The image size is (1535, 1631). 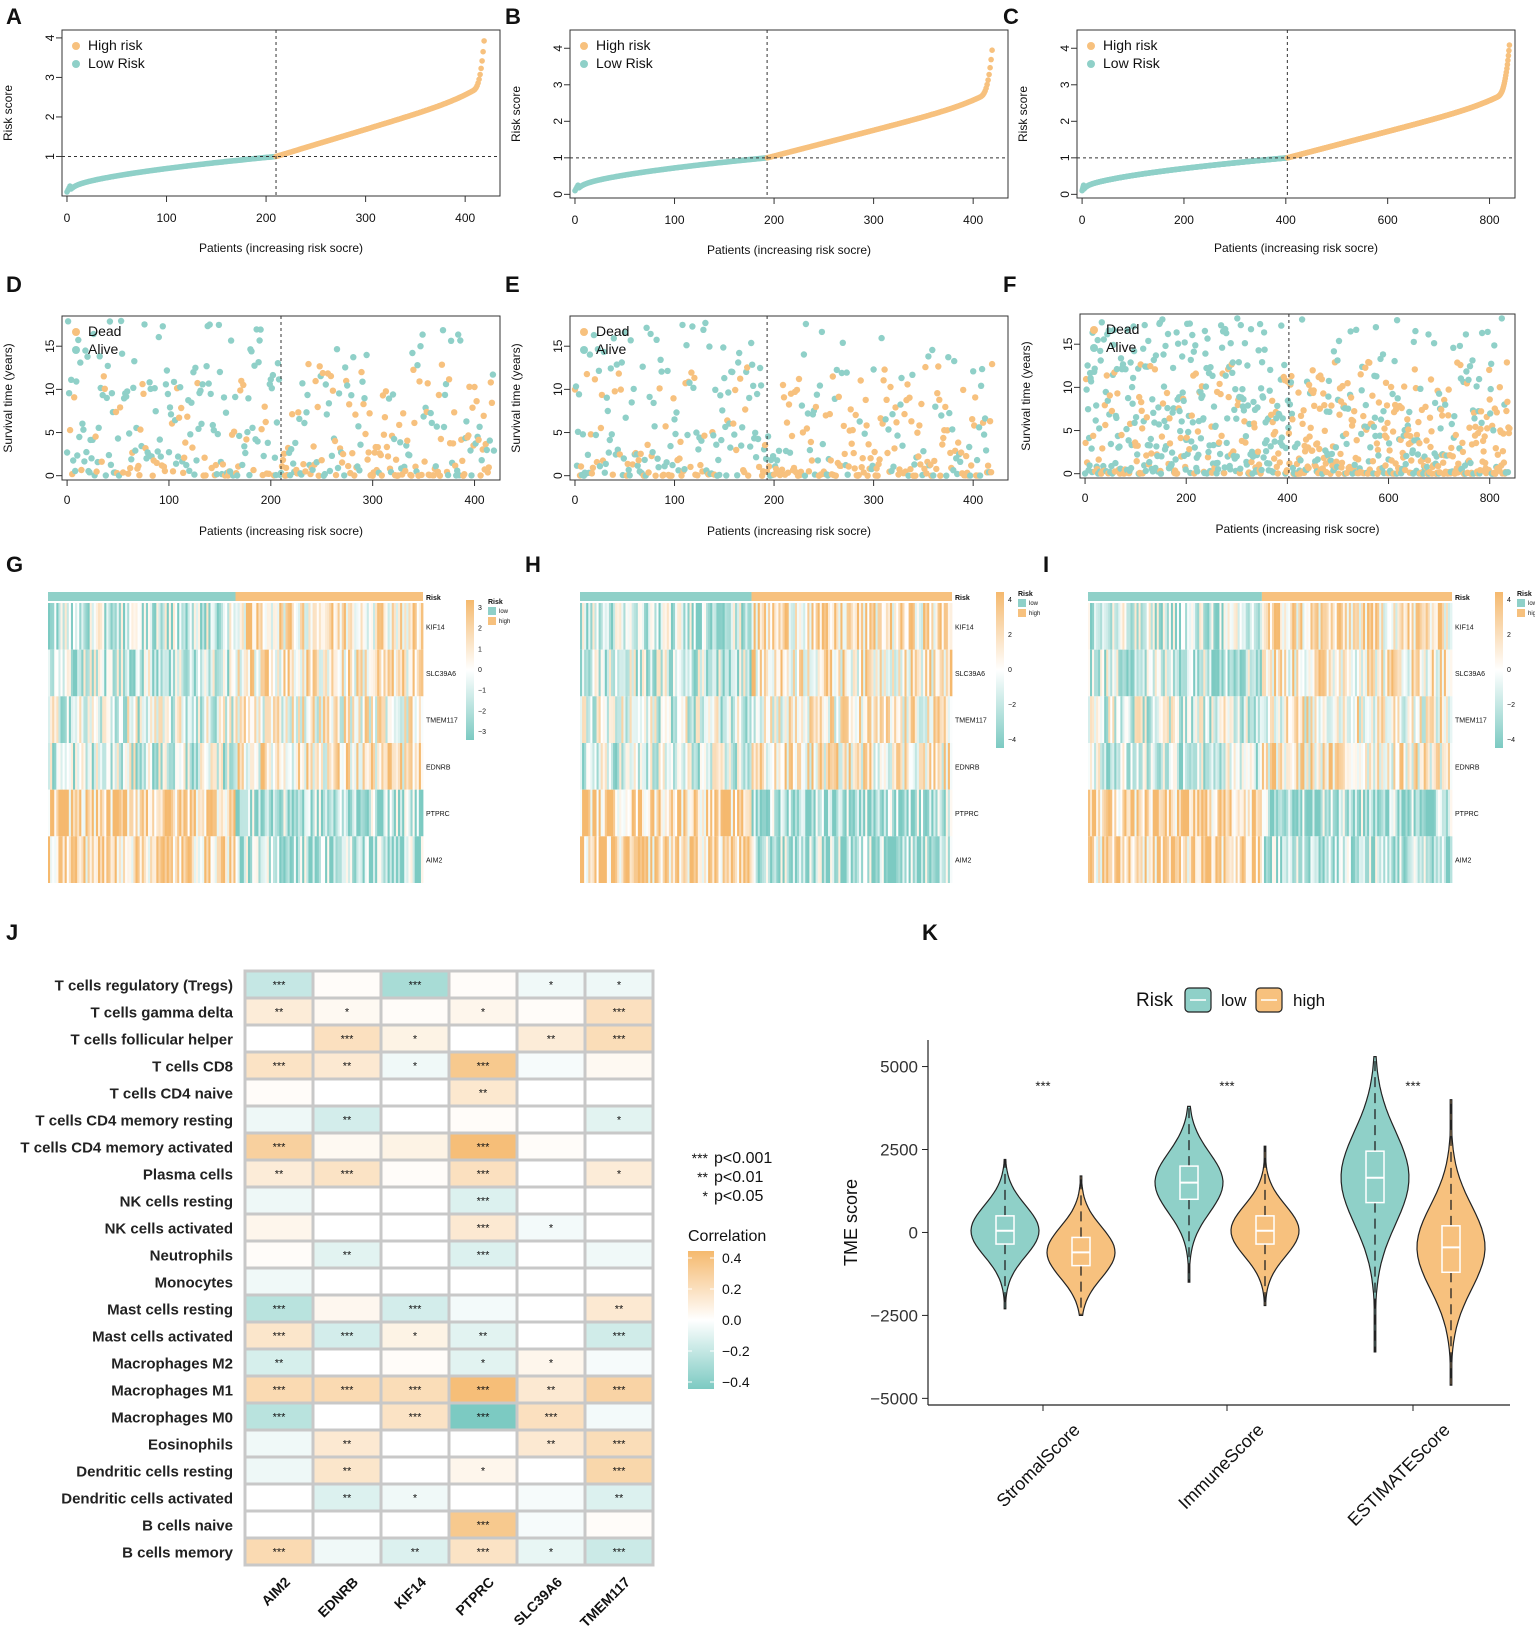 I want to click on gene-label: KIF14, so click(x=435, y=627).